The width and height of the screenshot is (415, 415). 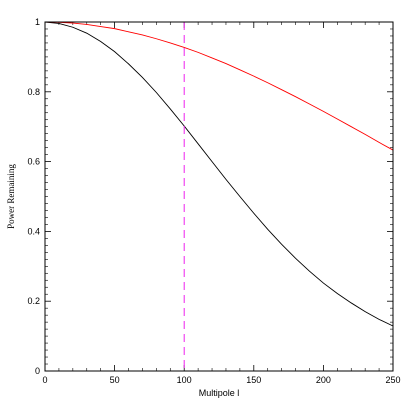 What do you see at coordinates (11, 196) in the screenshot?
I see `y-axis-label: Power Remaining` at bounding box center [11, 196].